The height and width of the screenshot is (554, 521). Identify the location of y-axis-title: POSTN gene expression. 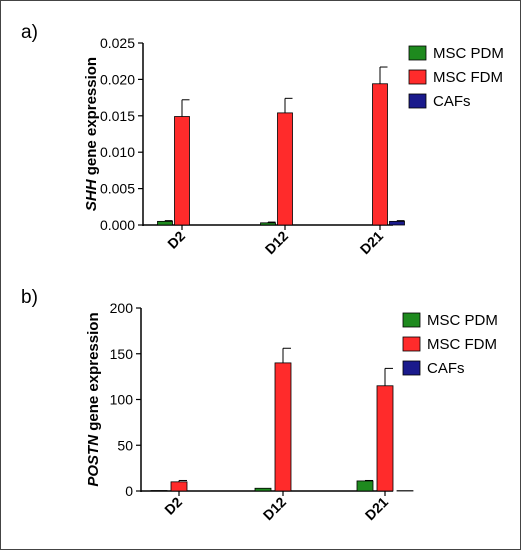
(93, 399).